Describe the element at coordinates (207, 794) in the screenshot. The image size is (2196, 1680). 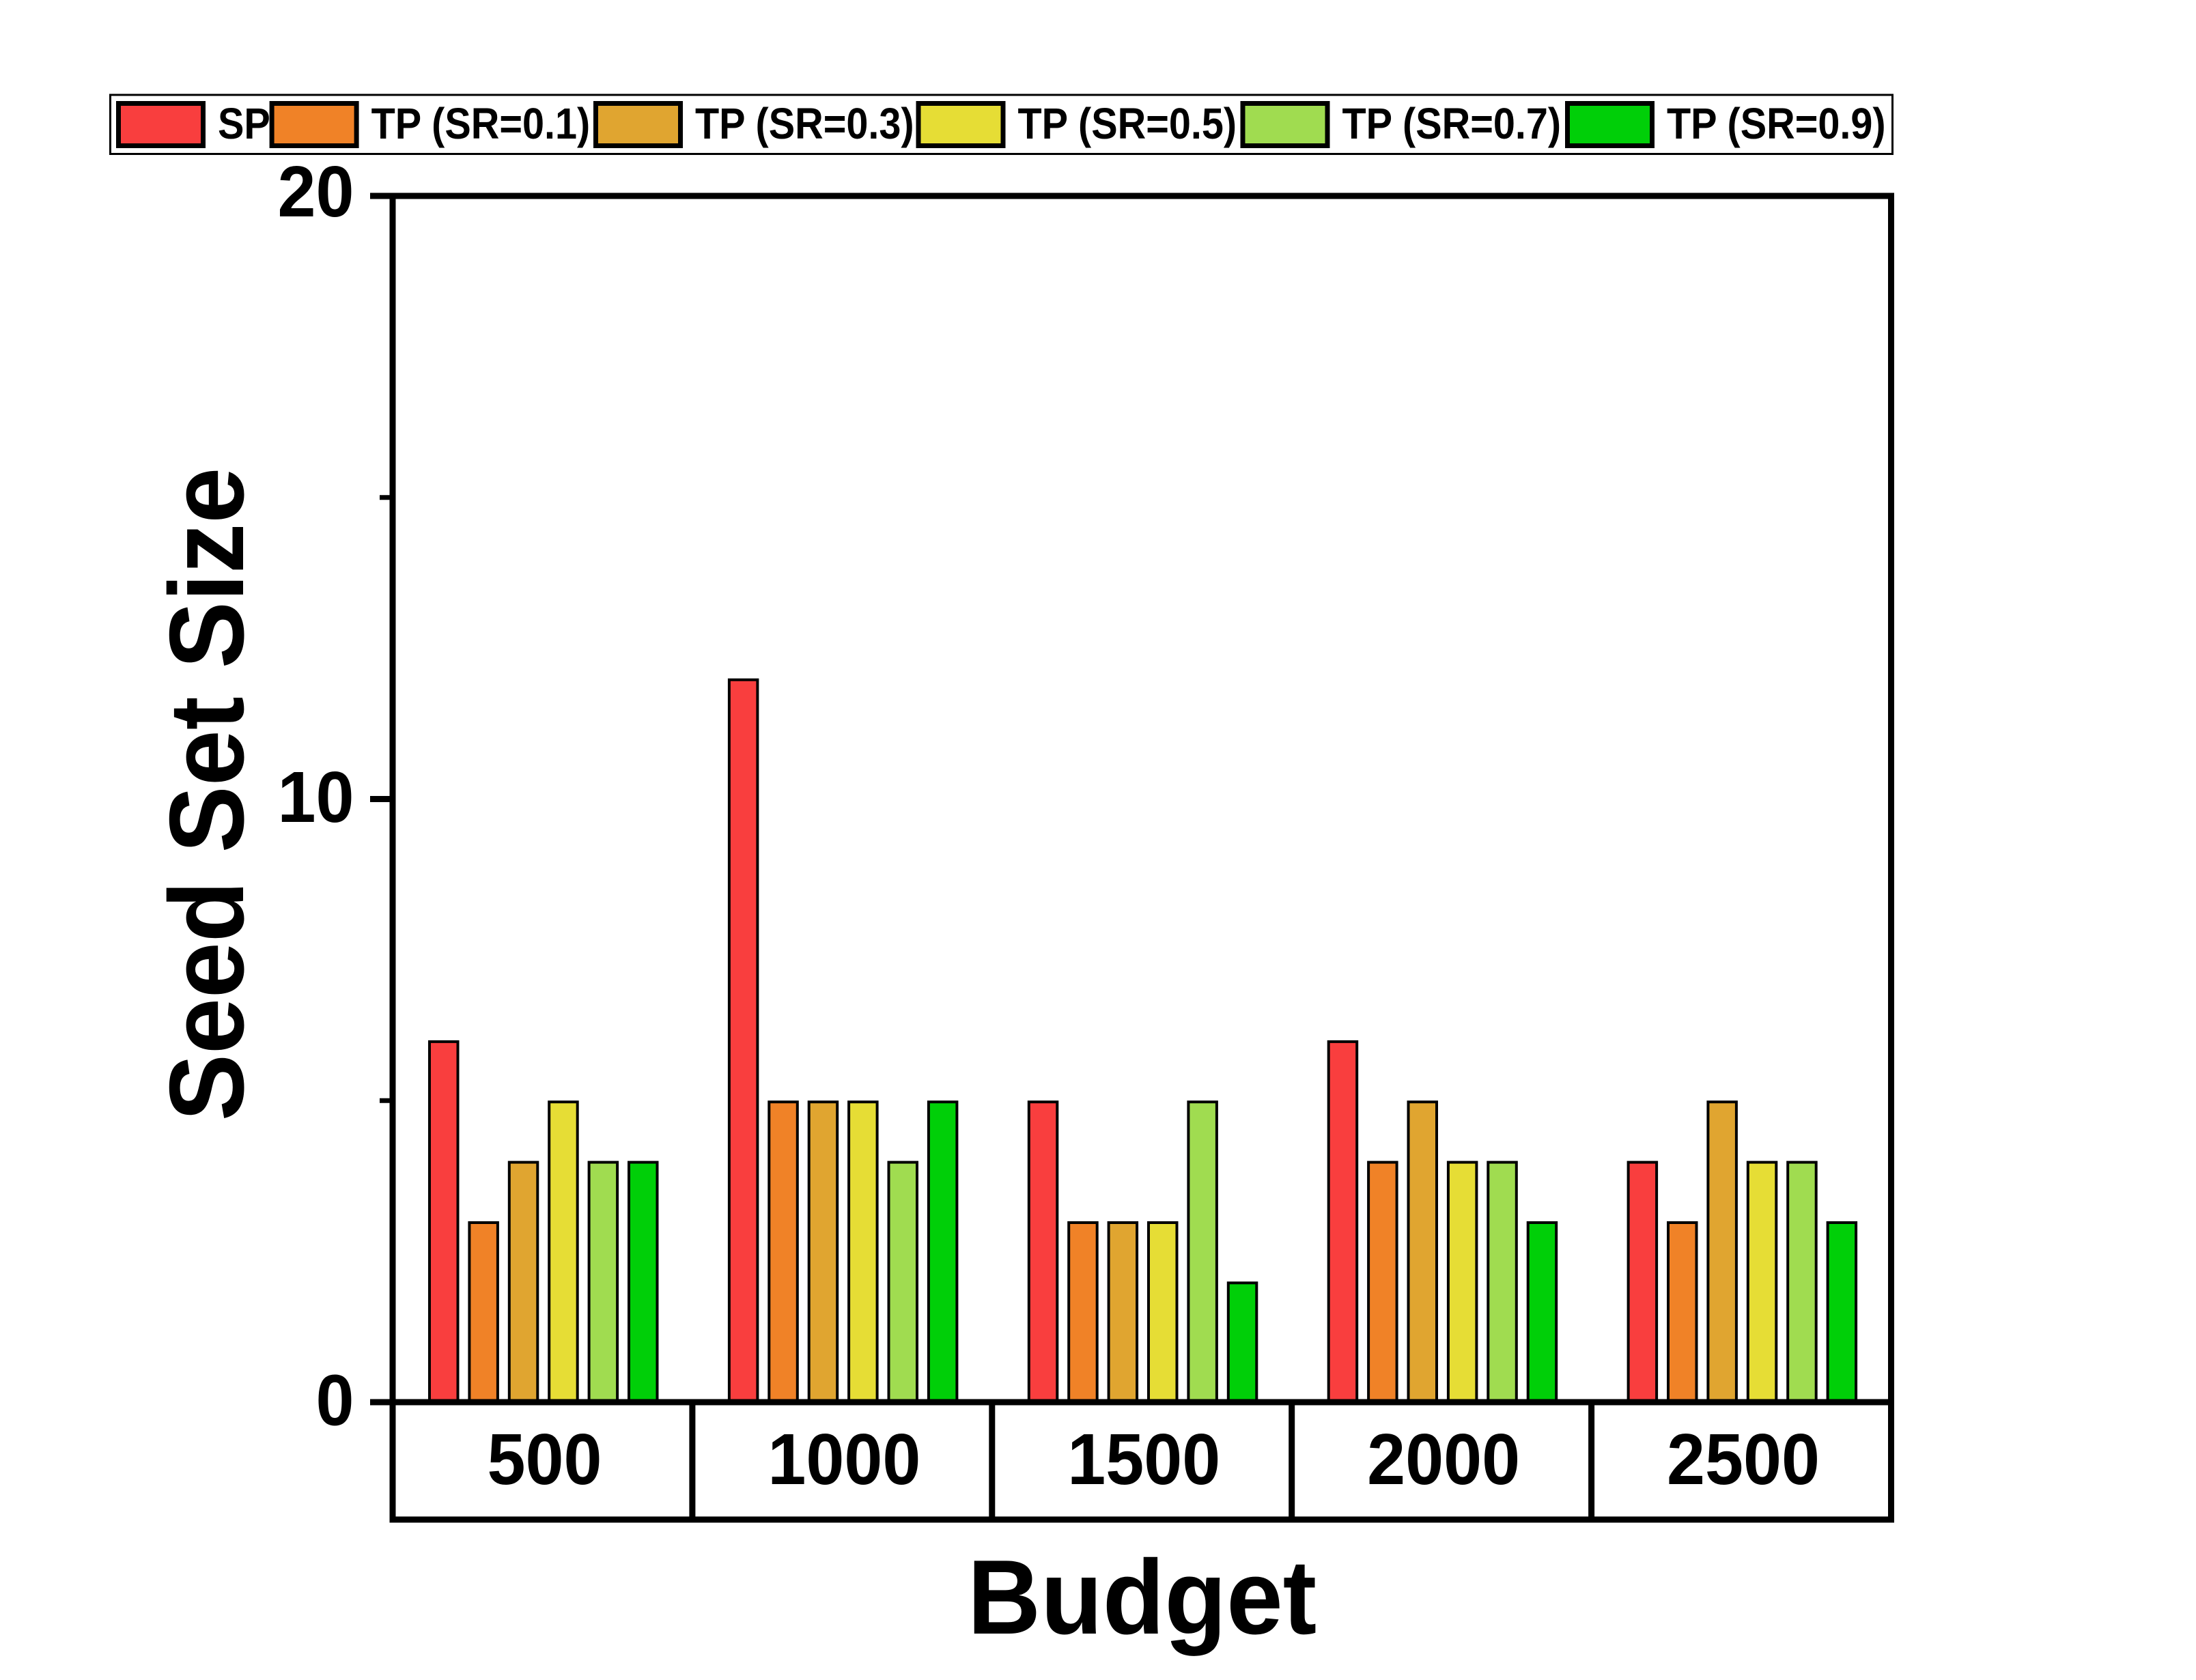
I see `svg-text: Seed Set Size` at that location.